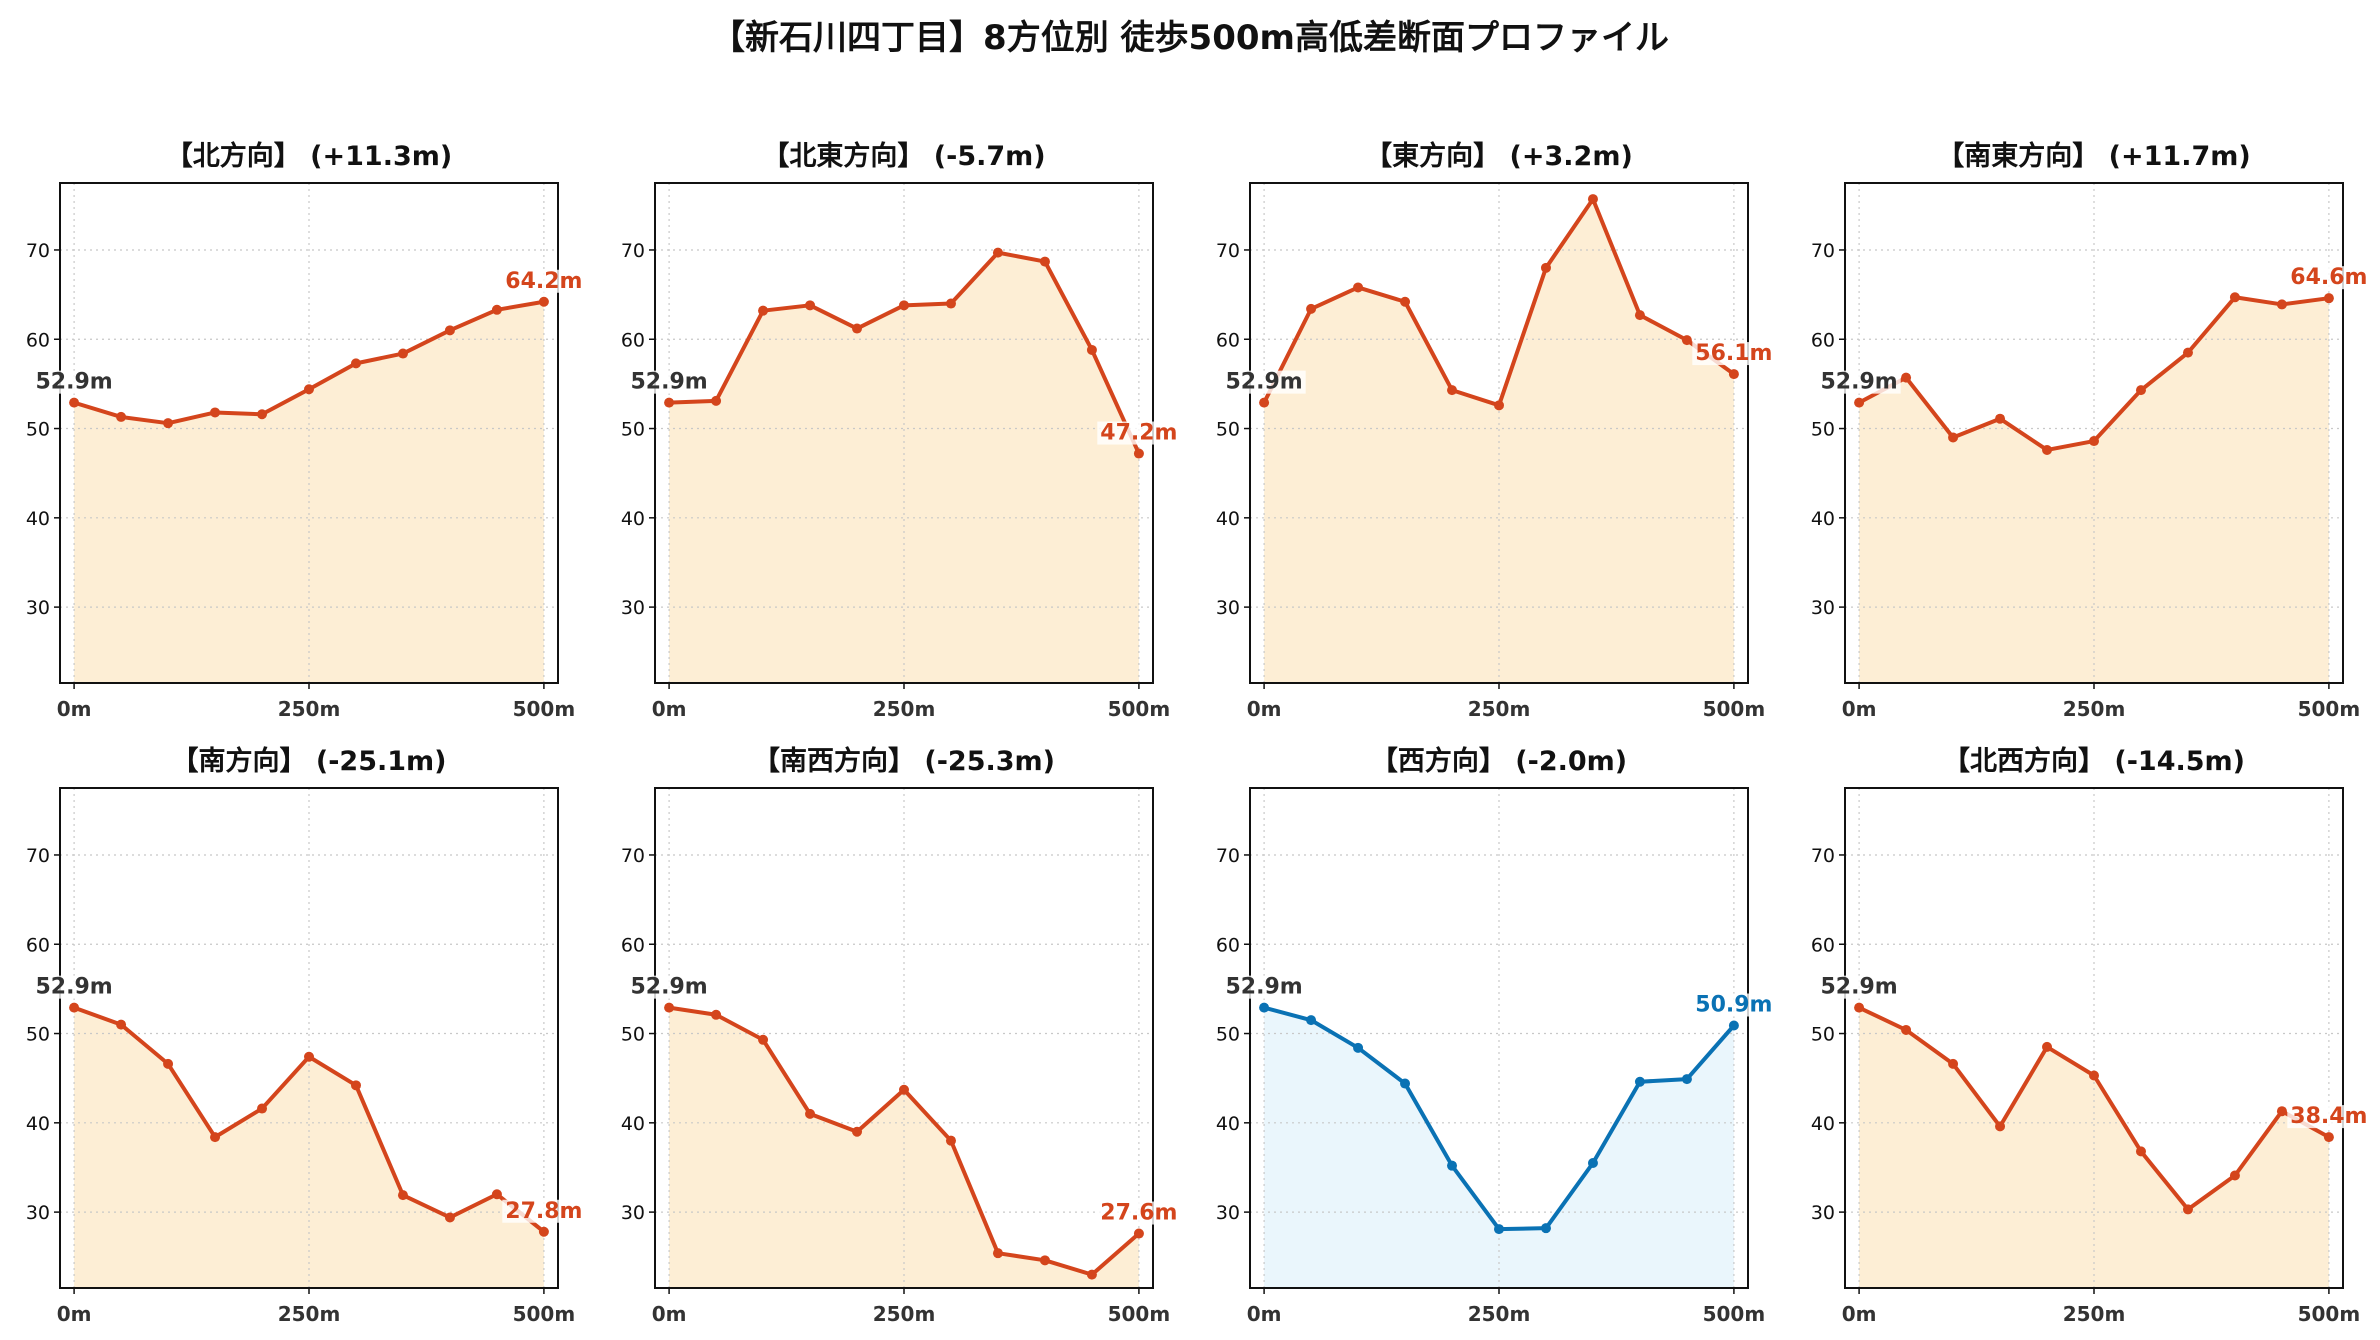 The image size is (2380, 1340). Describe the element at coordinates (1499, 156) in the screenshot. I see `panel-title: 【東方向】 (+3.2m)` at that location.